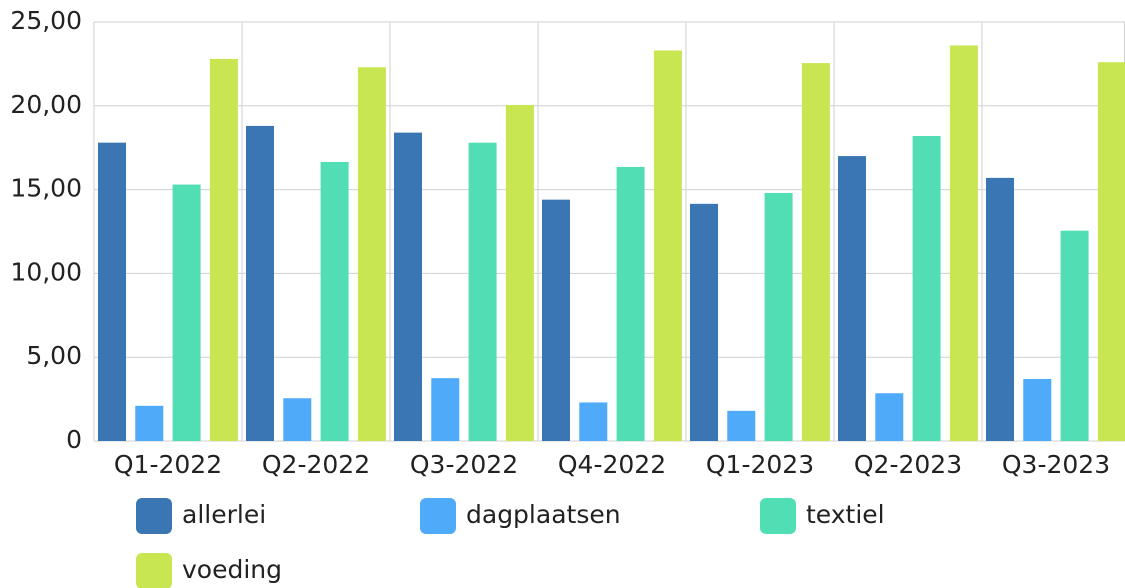 This screenshot has width=1125, height=588. I want to click on y-tick-label: 20,00, so click(46, 104).